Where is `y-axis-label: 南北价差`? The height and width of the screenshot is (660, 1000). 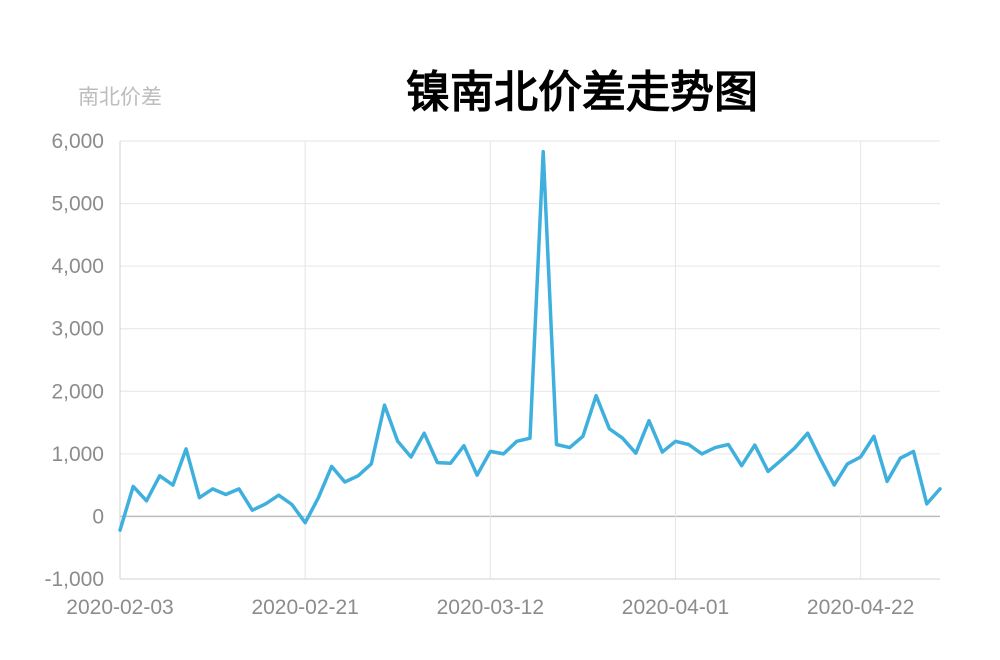
y-axis-label: 南北价差 is located at coordinates (120, 97).